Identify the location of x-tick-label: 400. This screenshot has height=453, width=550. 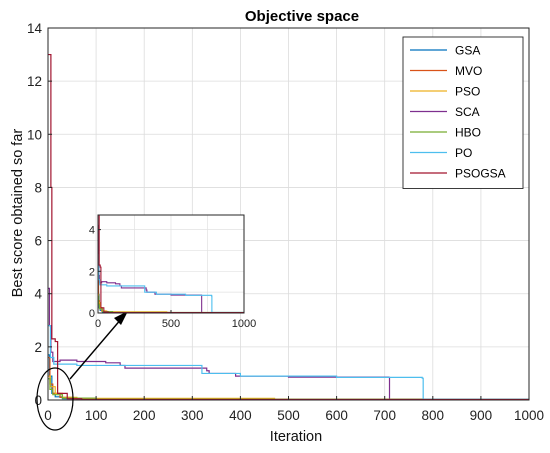
(240, 415).